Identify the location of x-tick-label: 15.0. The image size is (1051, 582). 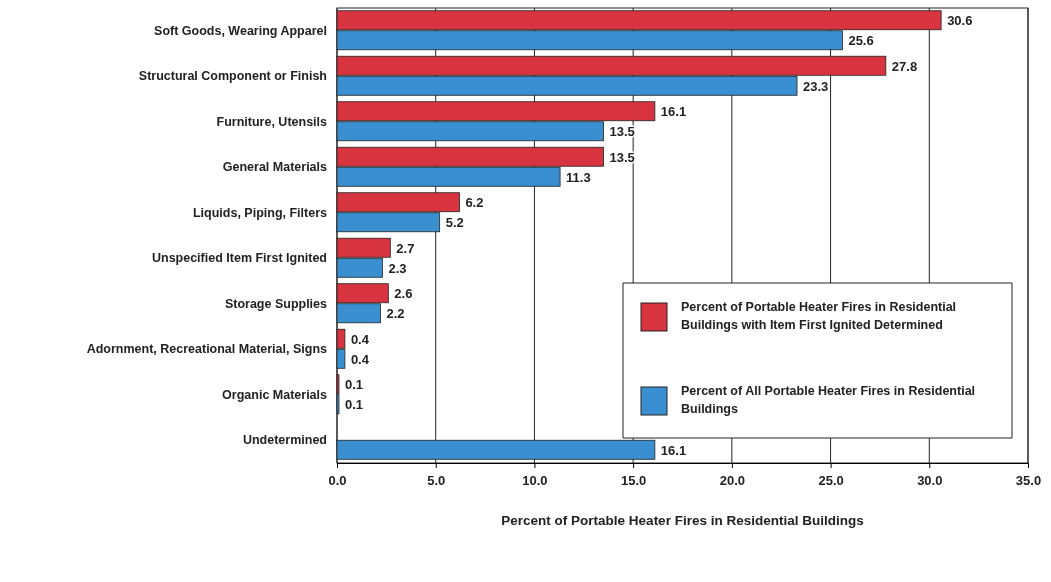
(633, 481).